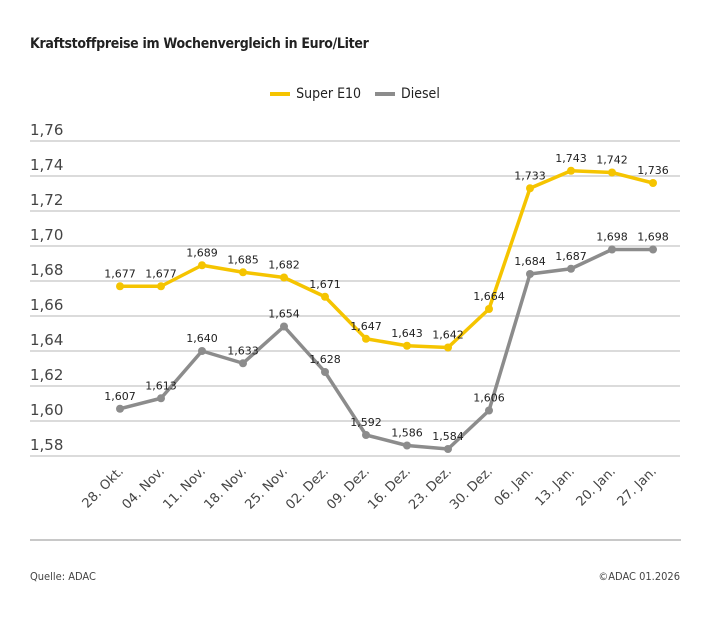 The width and height of the screenshot is (710, 642). I want to click on y-tick-label: 1,64, so click(46, 340).